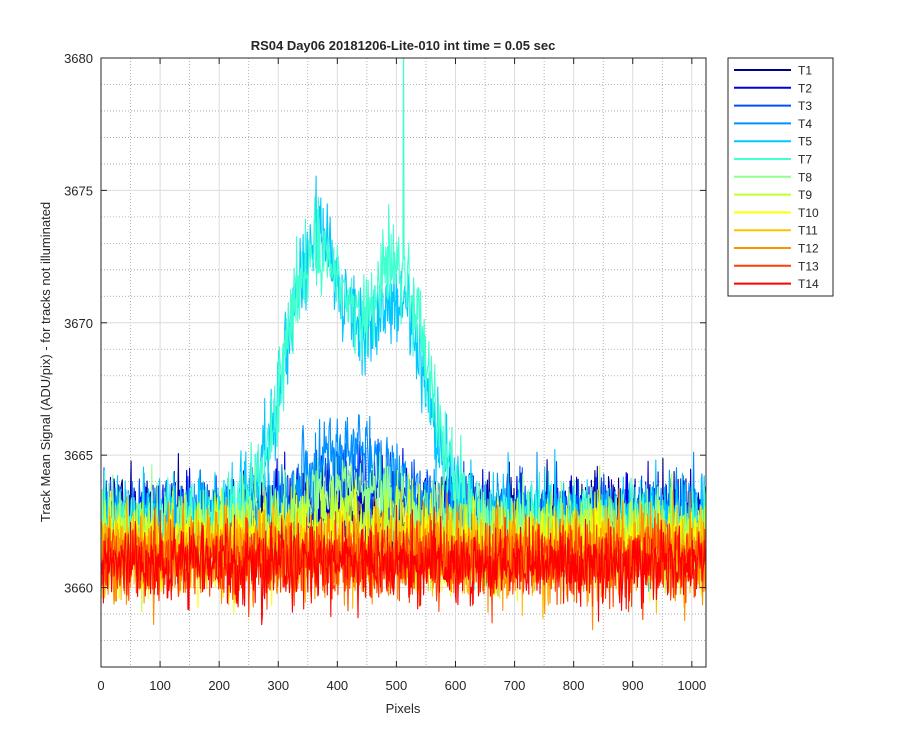 This screenshot has height=750, width=900. Describe the element at coordinates (808, 249) in the screenshot. I see `legend-label-t12: T12` at that location.